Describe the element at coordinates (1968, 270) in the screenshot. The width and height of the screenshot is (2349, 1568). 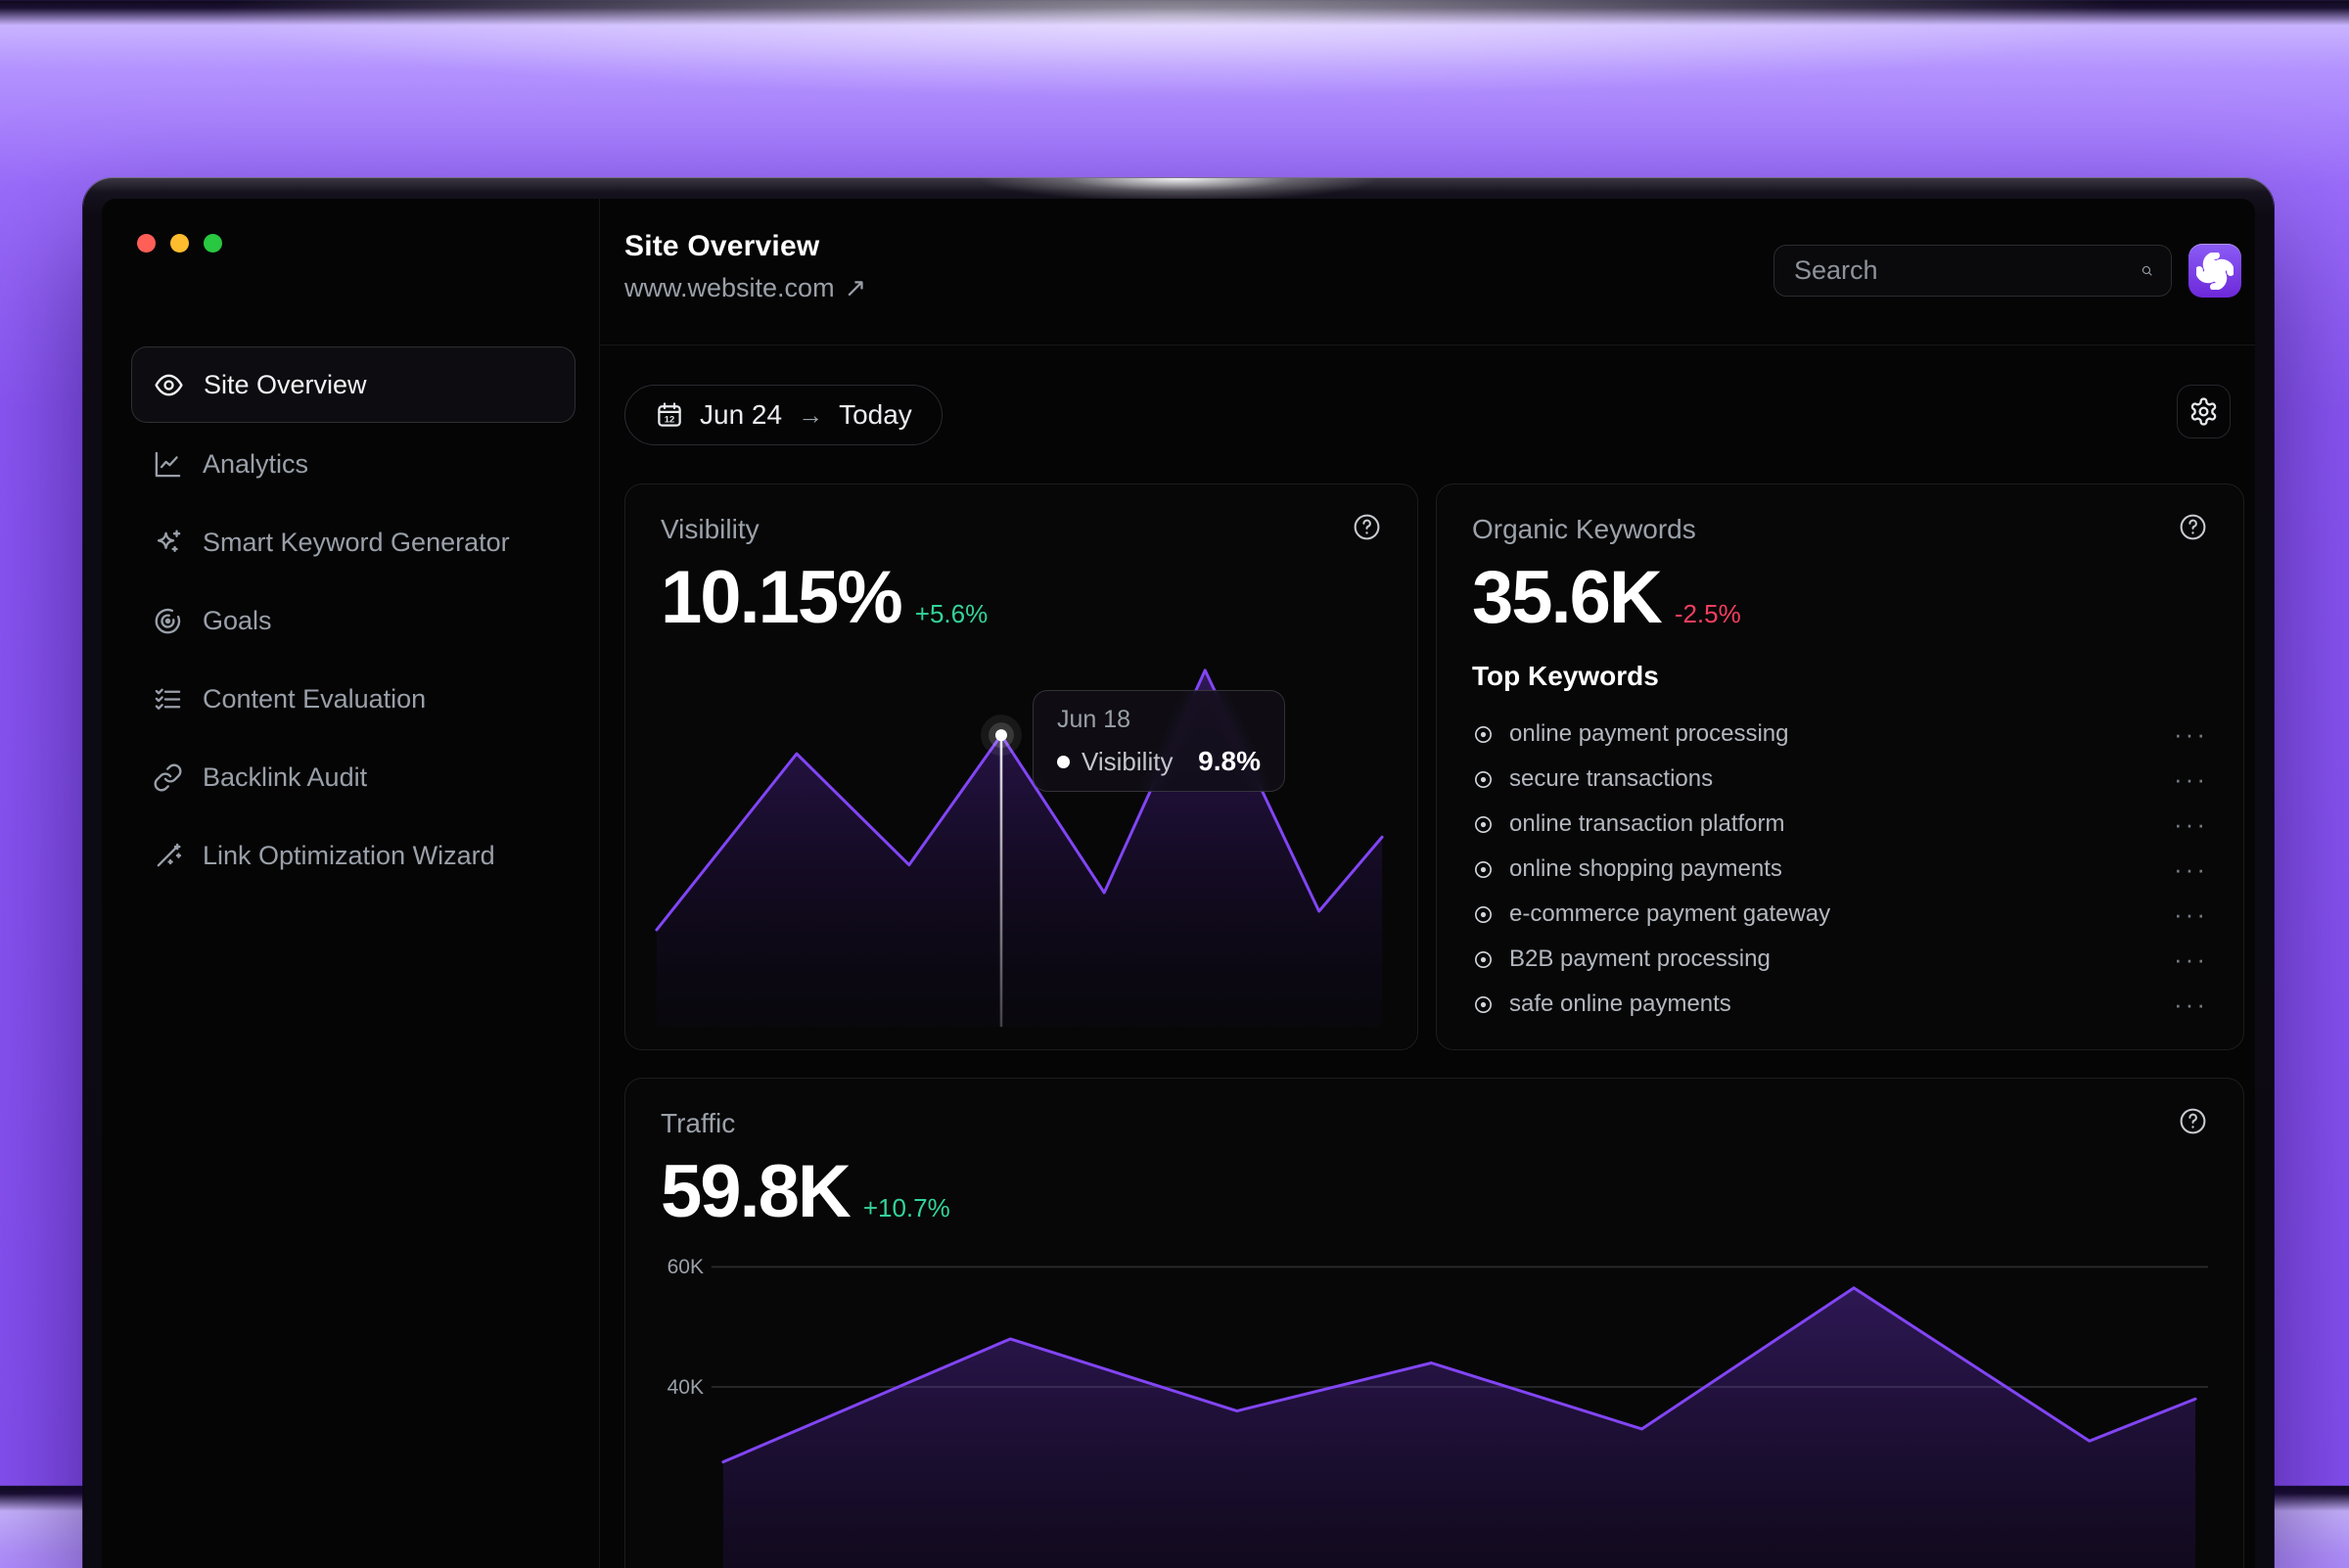
I see `search-input` at that location.